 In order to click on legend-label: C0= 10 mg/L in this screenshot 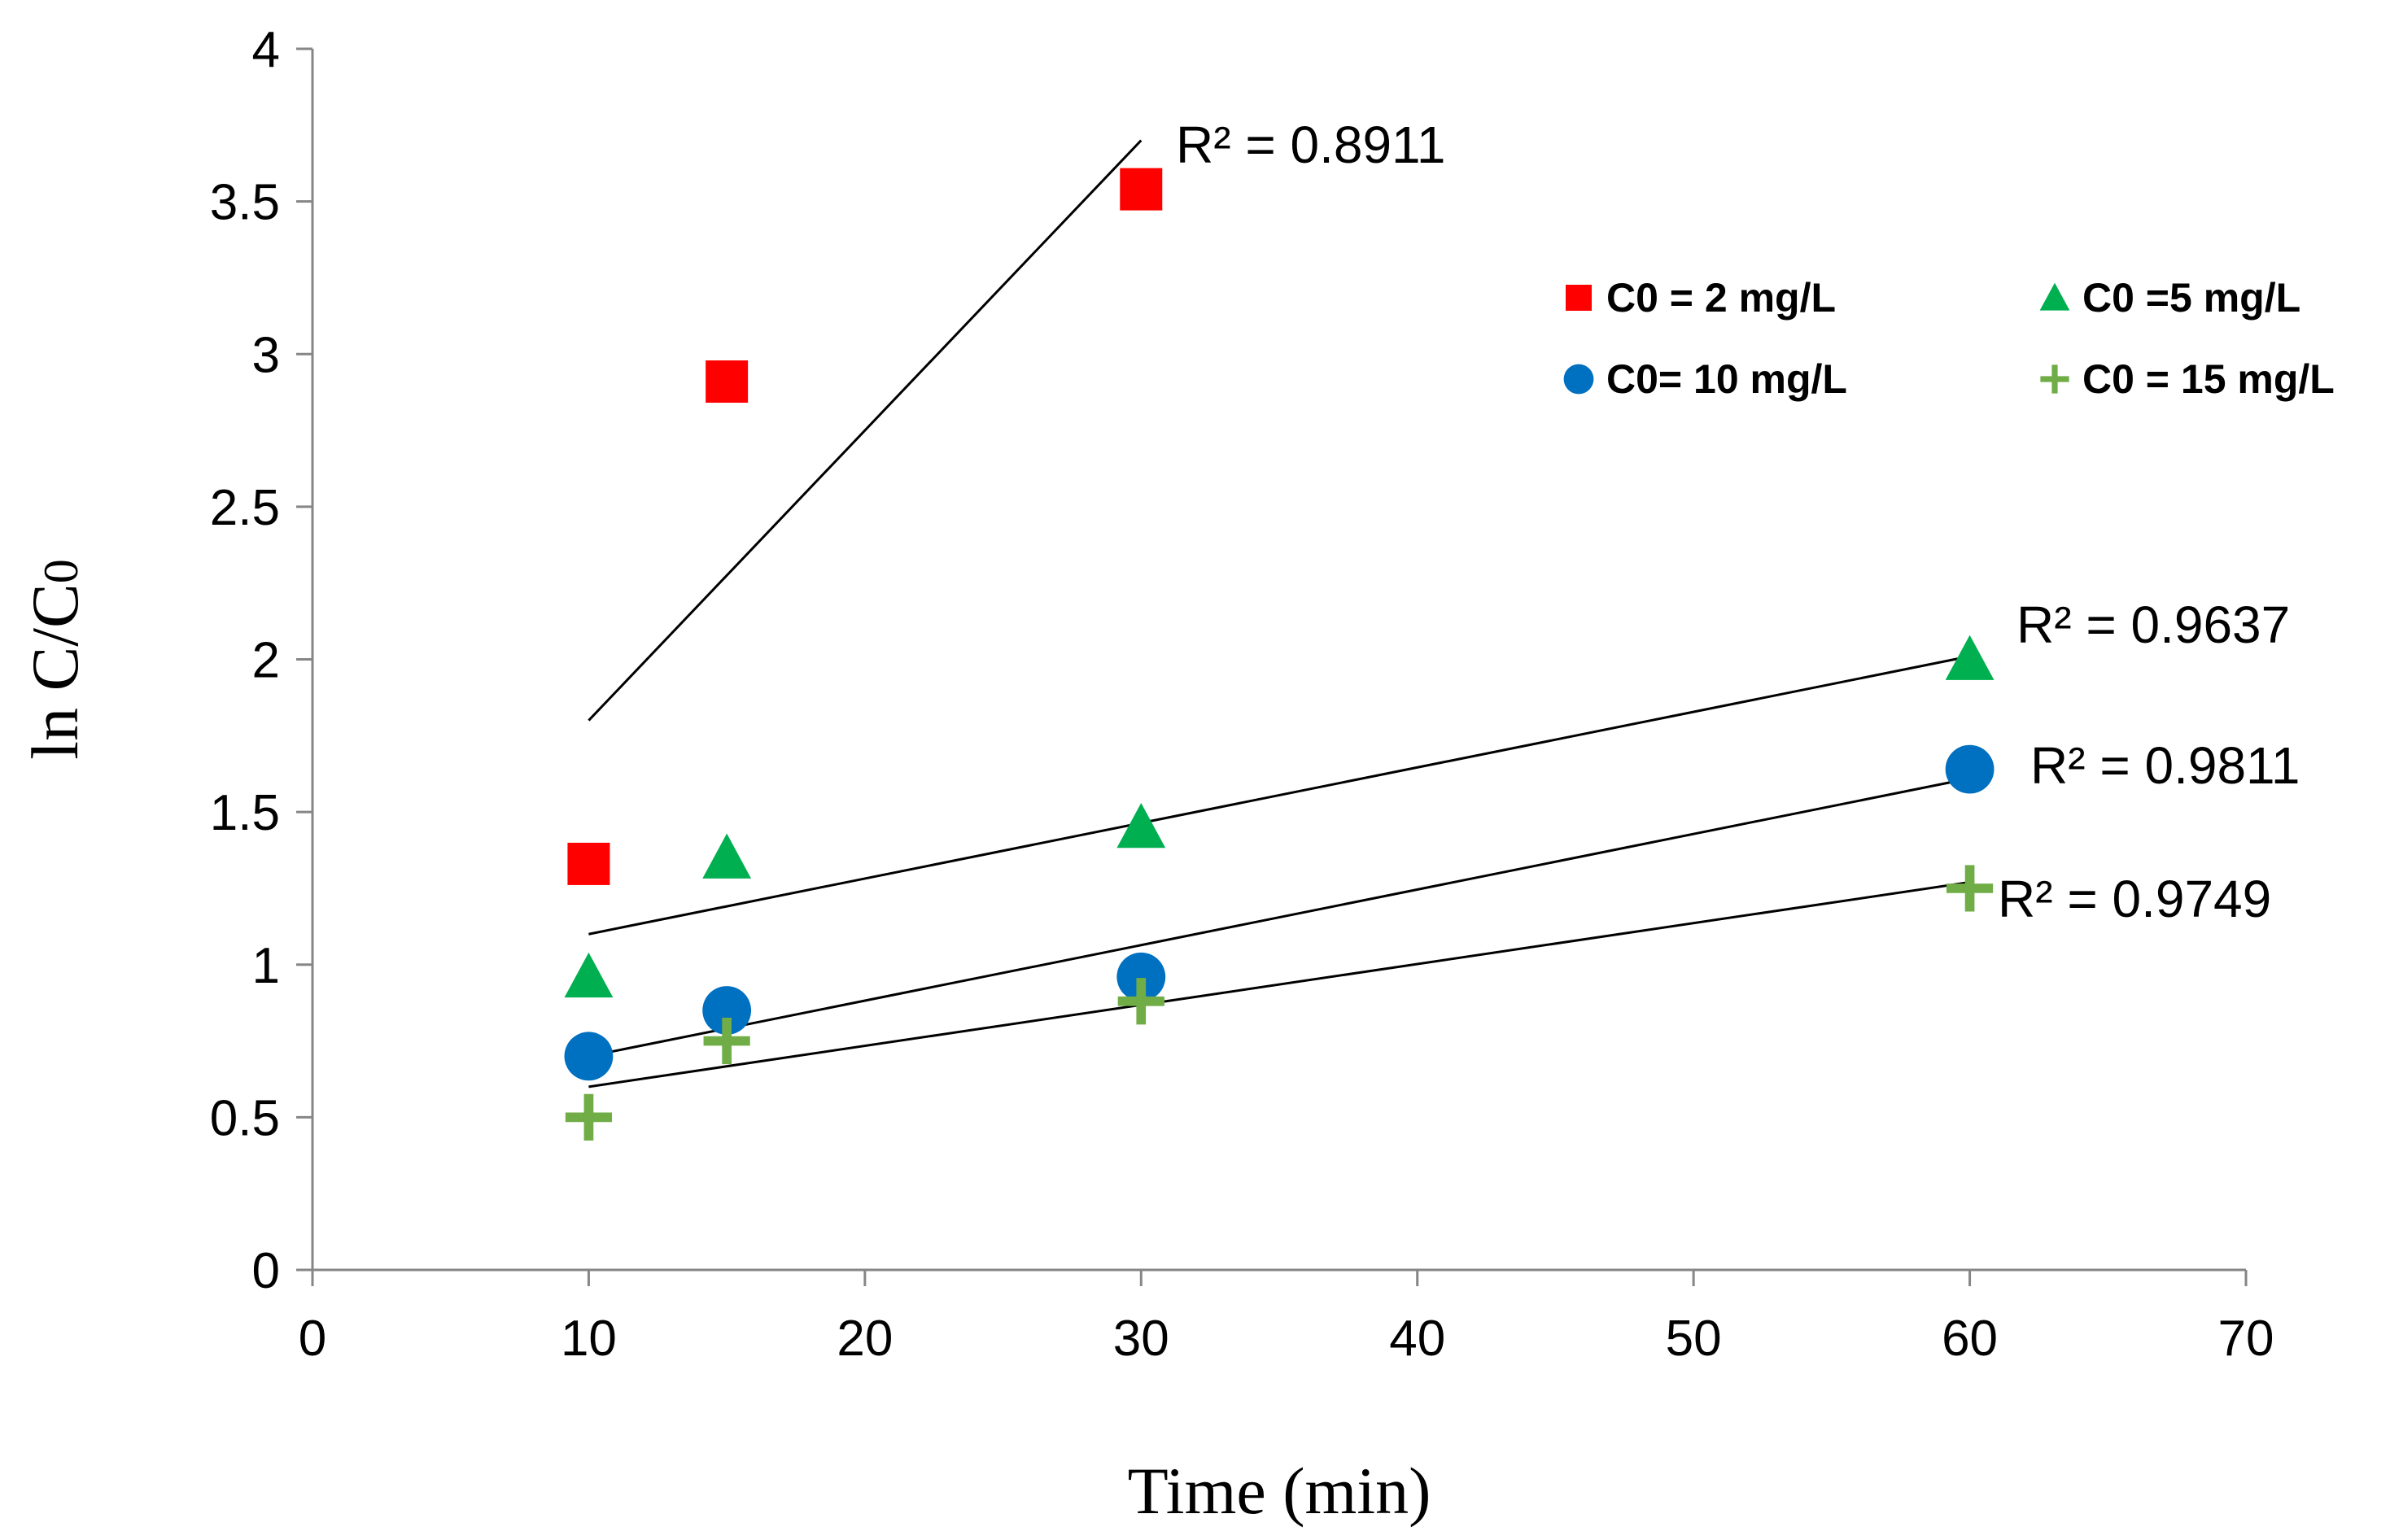, I will do `click(1726, 379)`.